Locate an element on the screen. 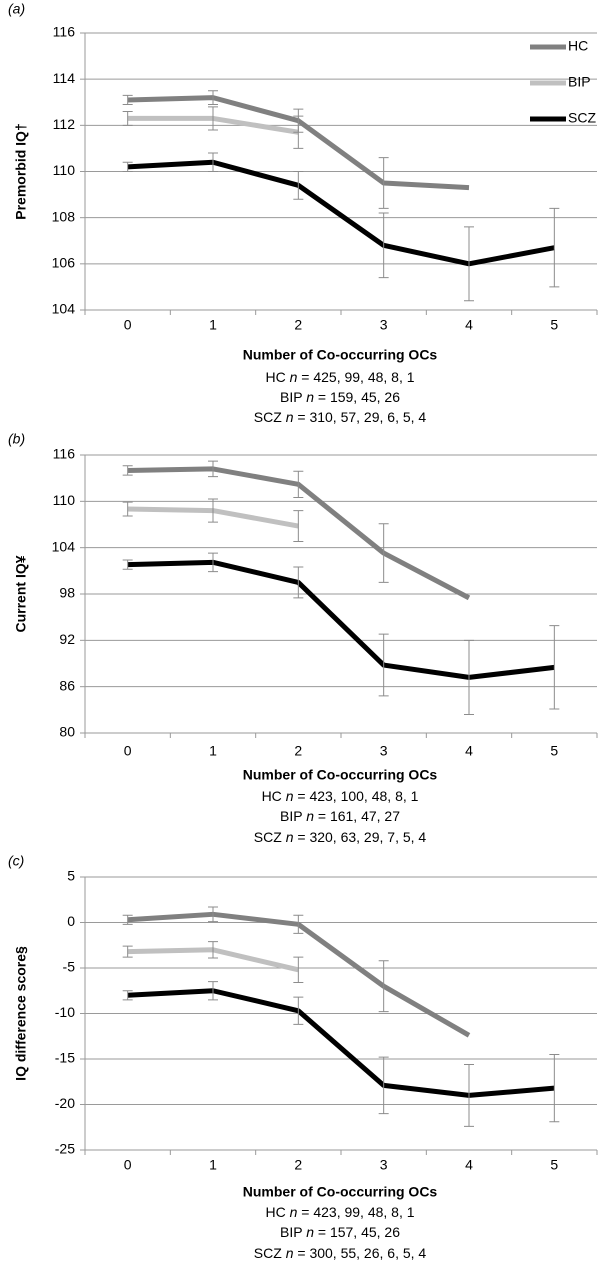 This screenshot has width=603, height=1271. y-tick-label: 98 is located at coordinates (67, 593).